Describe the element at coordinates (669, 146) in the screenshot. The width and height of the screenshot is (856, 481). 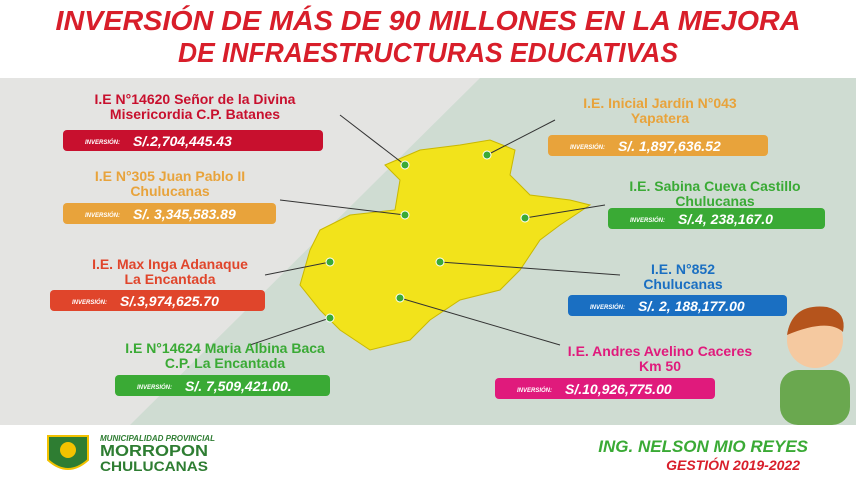
I see `amount: S/. 1,897,636.52` at that location.